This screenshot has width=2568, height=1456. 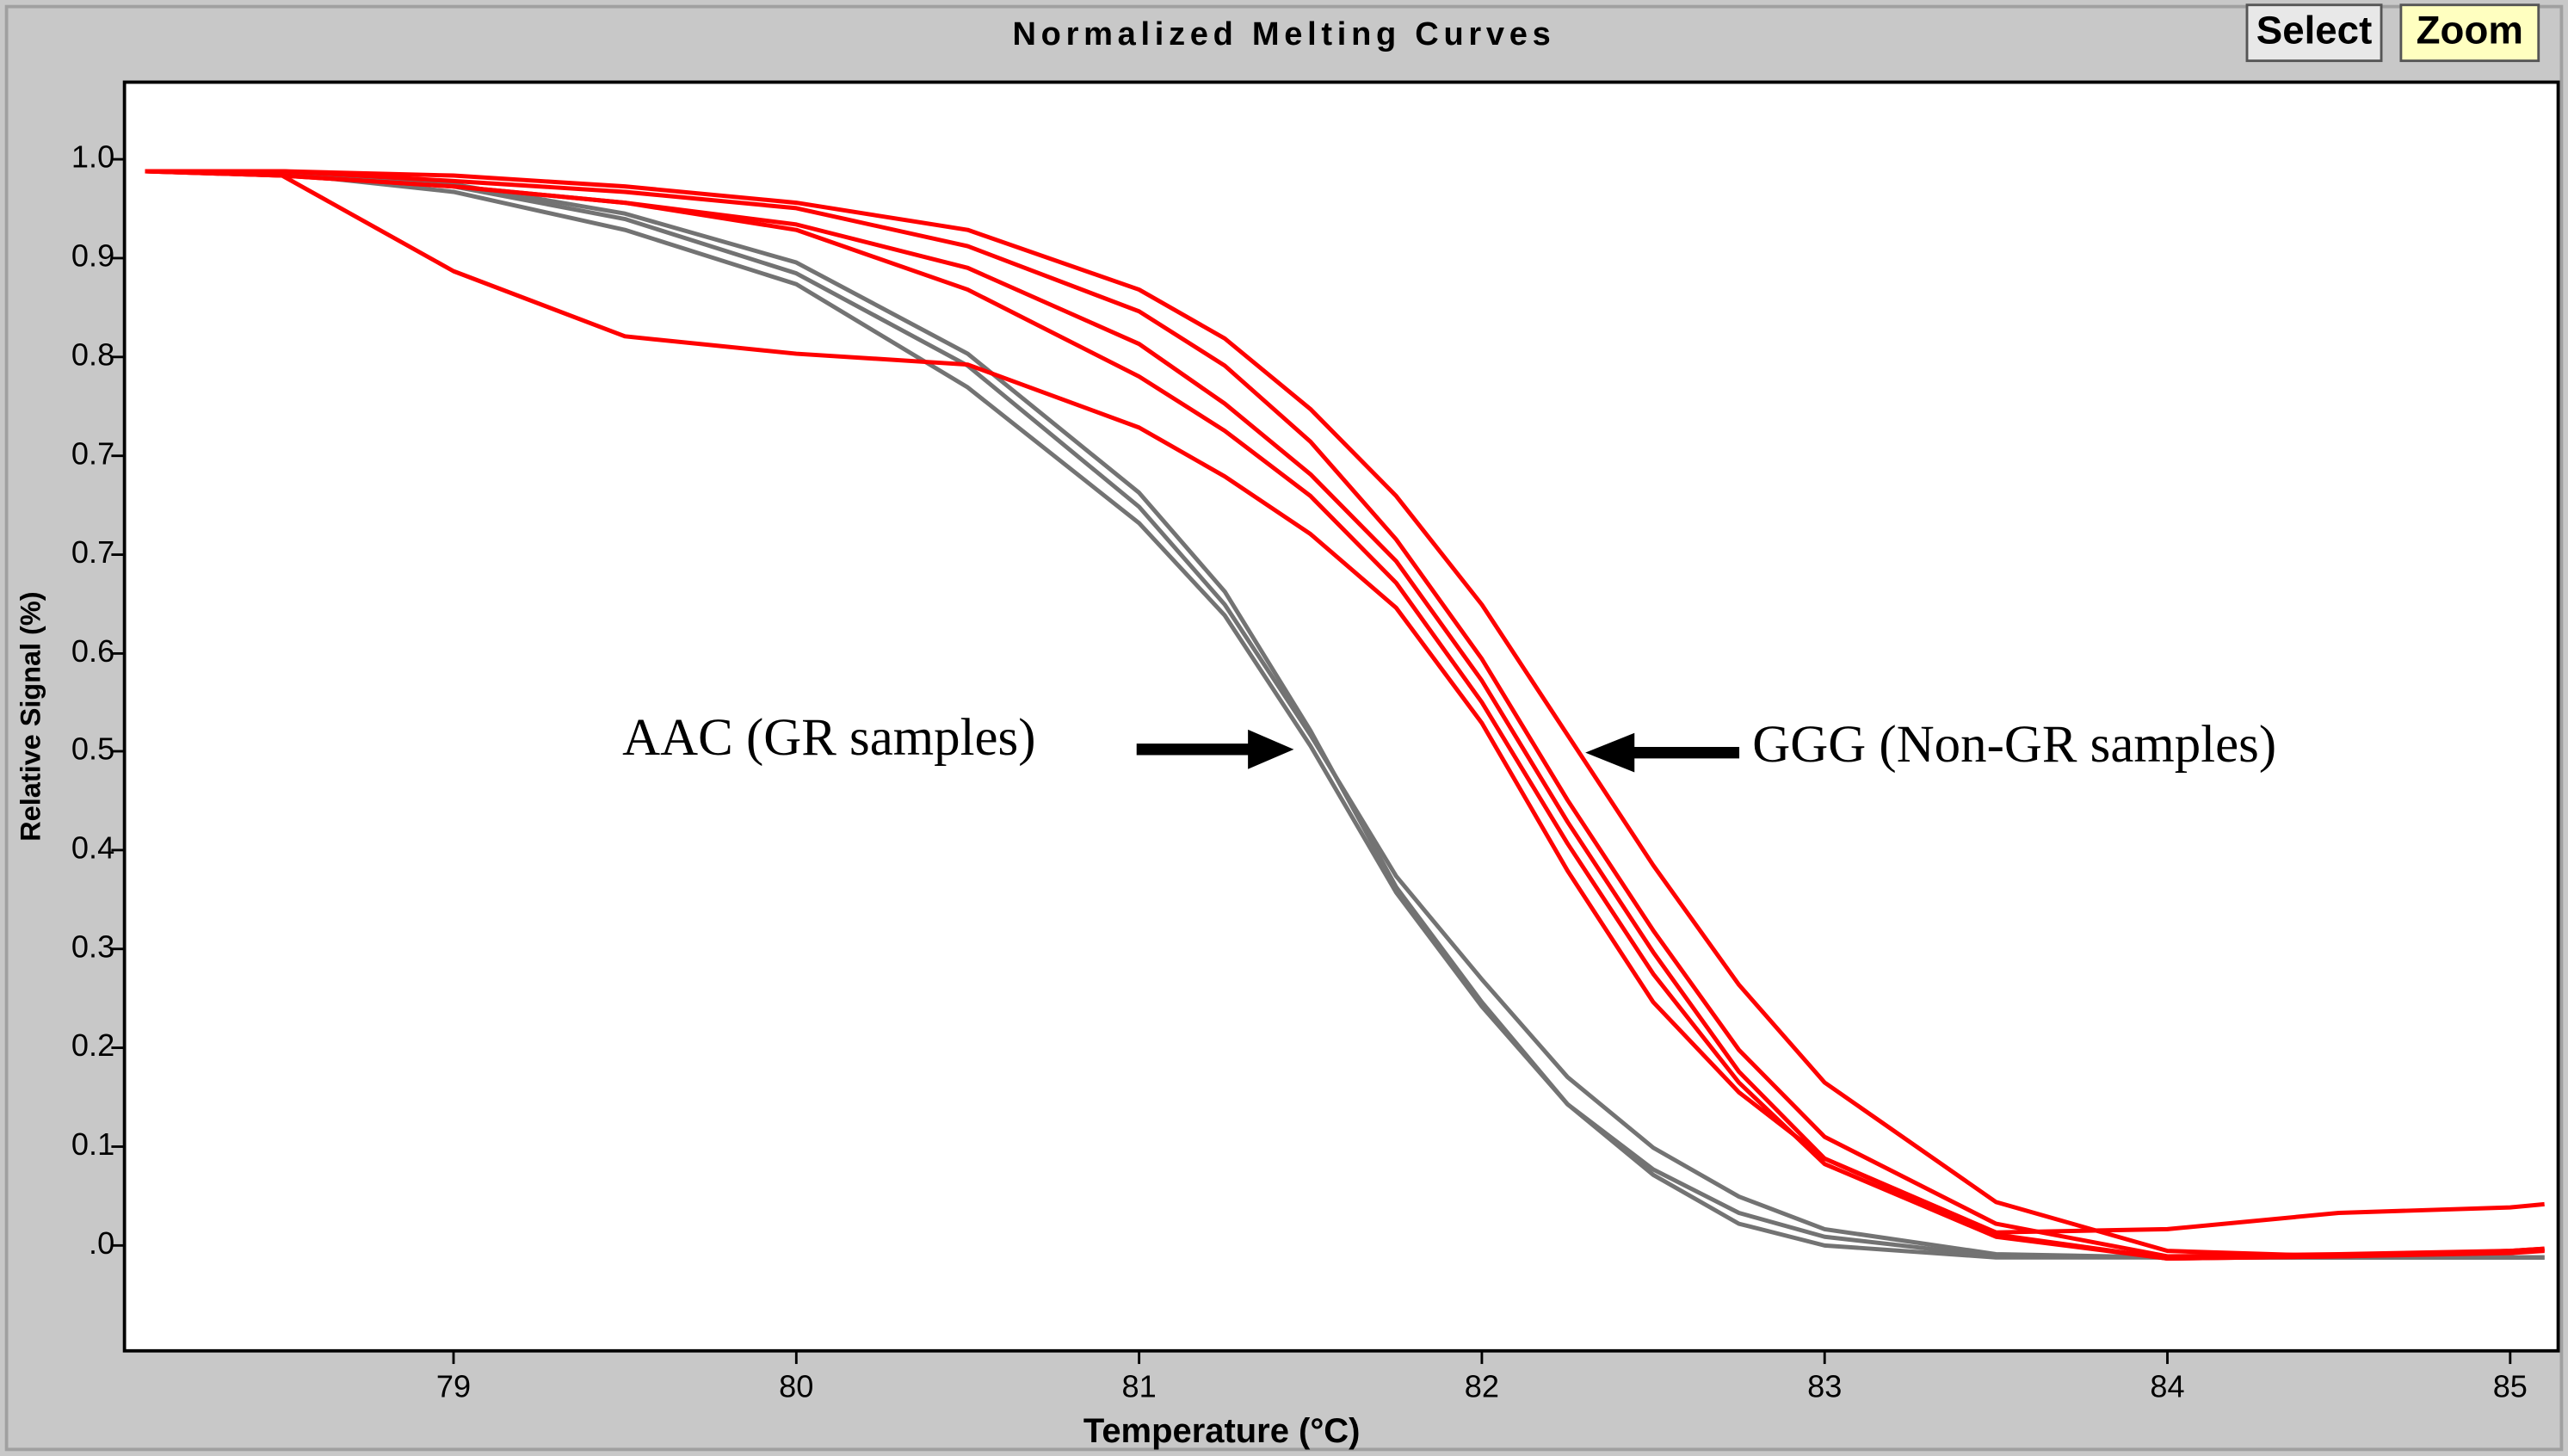 I want to click on y-tick-label: 0.2, so click(x=93, y=1045).